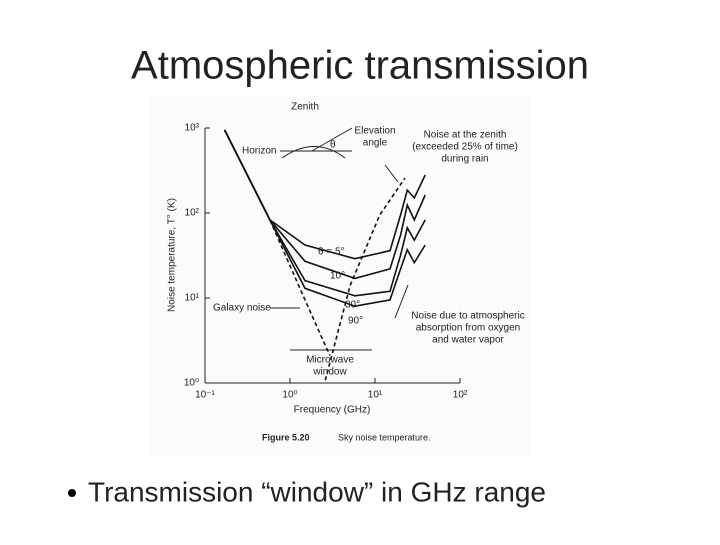  Describe the element at coordinates (313, 152) in the screenshot. I see `horizon-arc` at that location.